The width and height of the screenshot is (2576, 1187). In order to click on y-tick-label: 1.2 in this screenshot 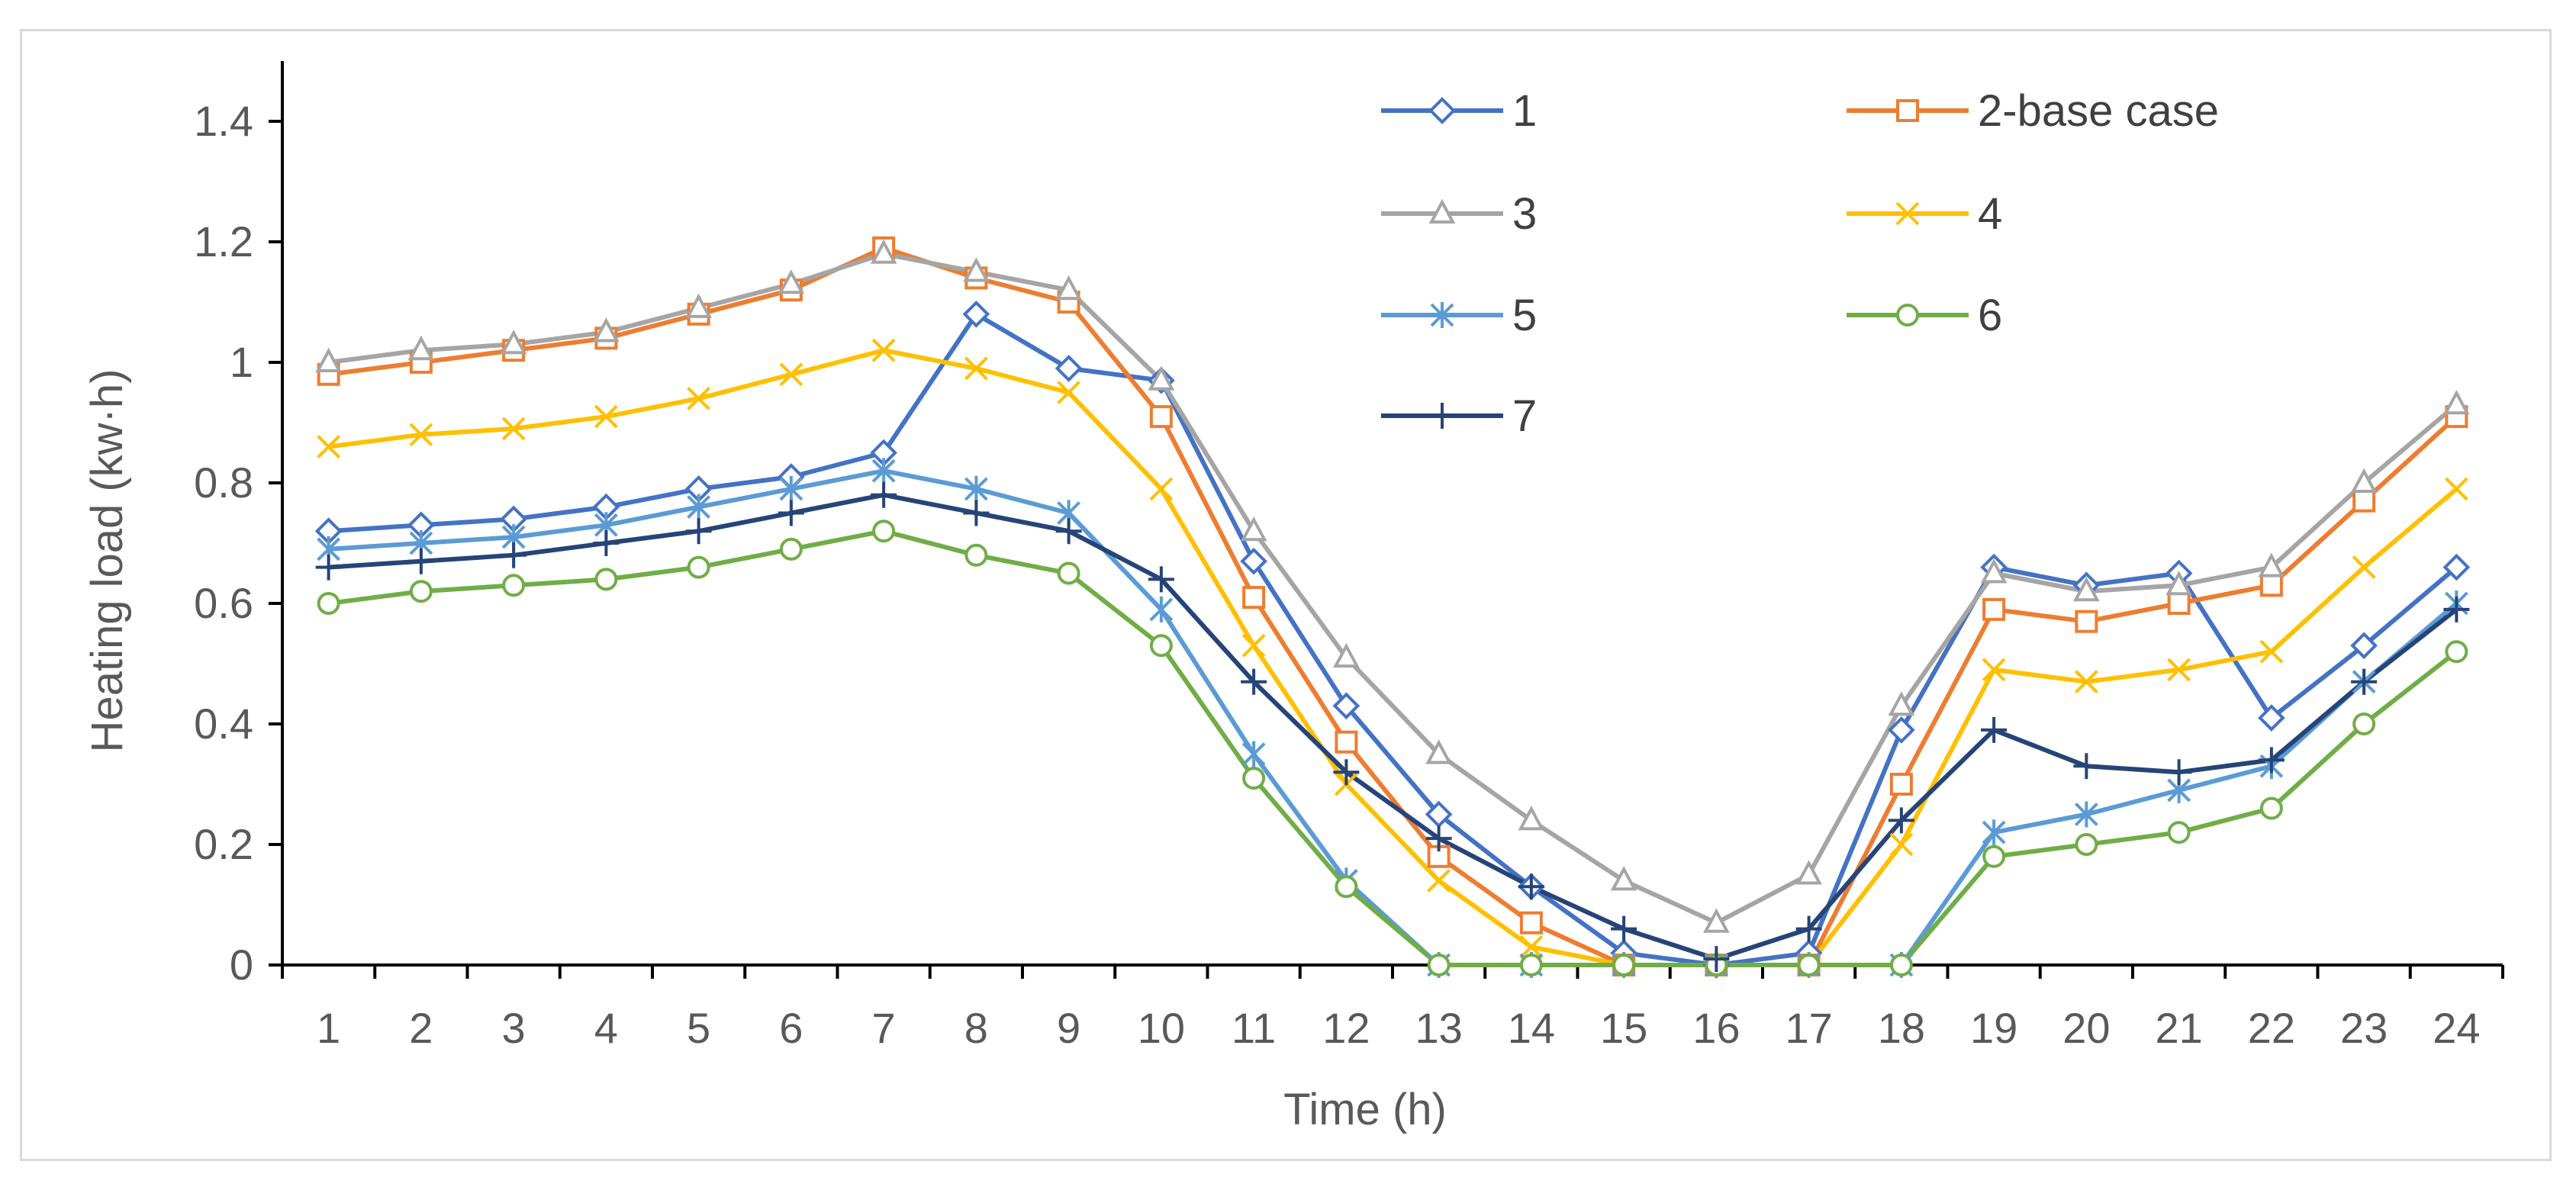, I will do `click(223, 241)`.